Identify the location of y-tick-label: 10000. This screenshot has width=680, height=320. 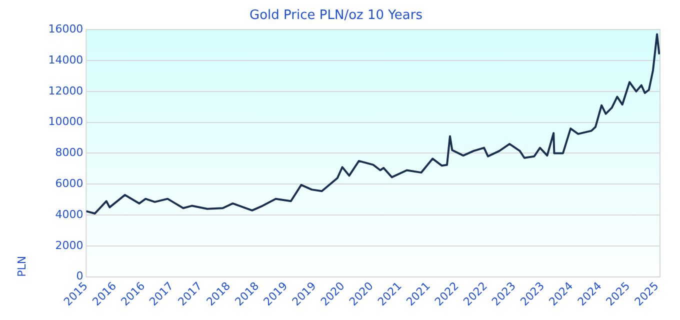
(66, 121).